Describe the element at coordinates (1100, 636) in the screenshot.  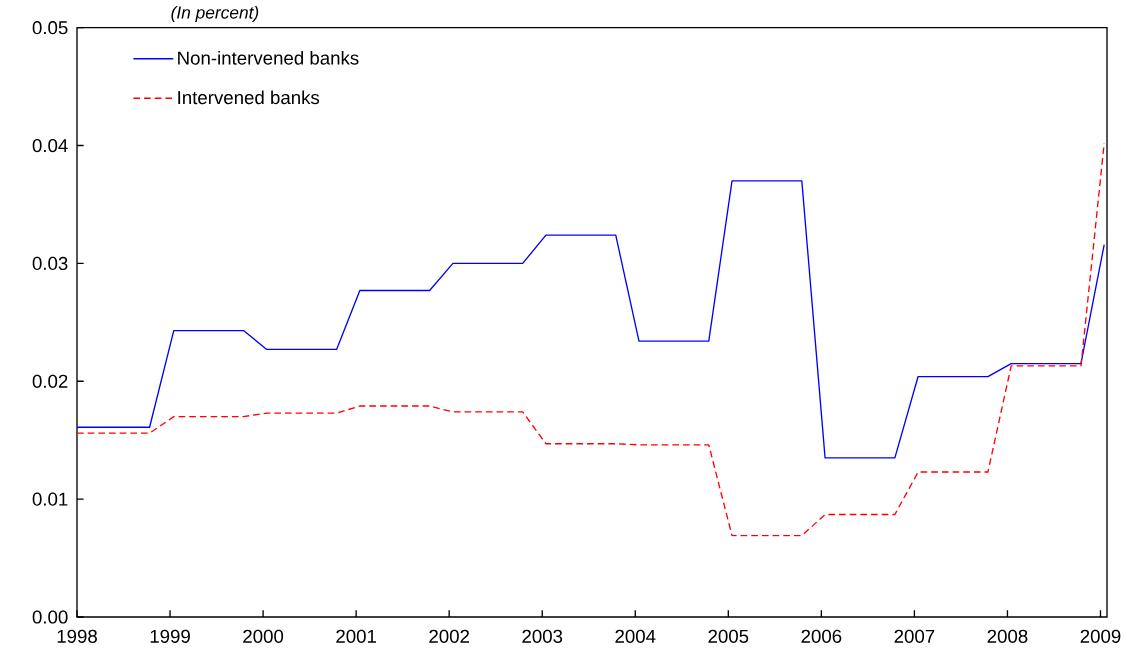
I see `x-tick-label: 2009` at that location.